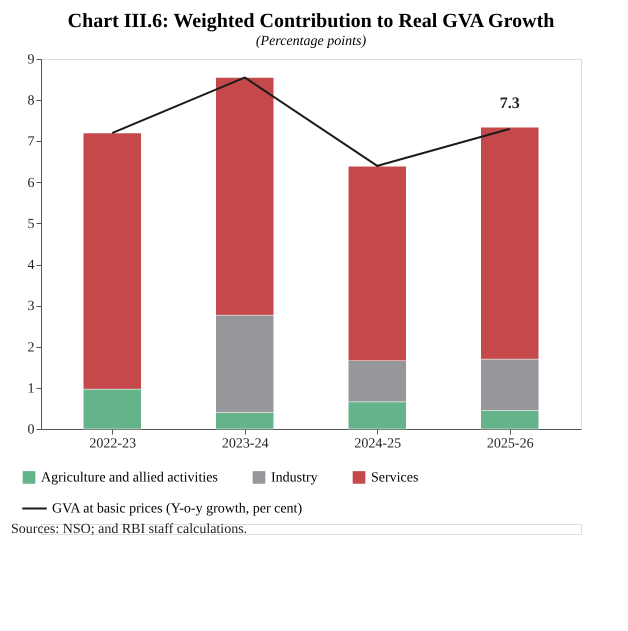  I want to click on y-tick-label: 5, so click(31, 224).